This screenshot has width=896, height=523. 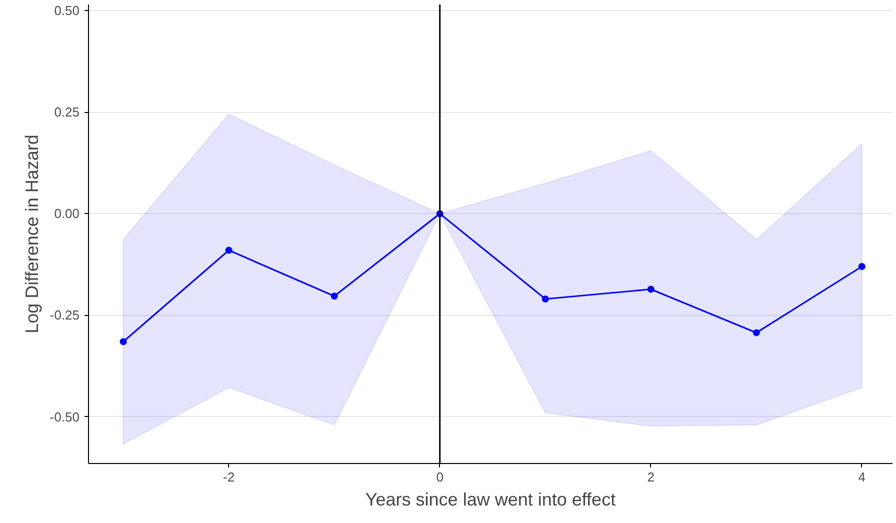 I want to click on x-tick-label: 0, so click(x=440, y=477).